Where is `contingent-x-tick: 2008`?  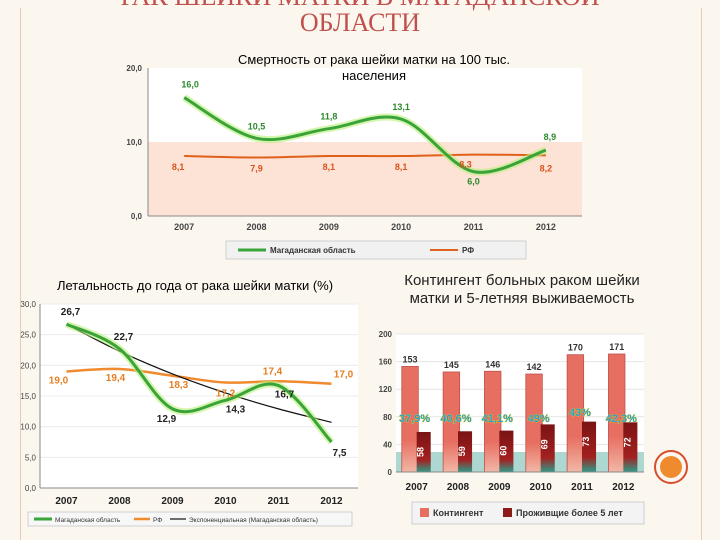 contingent-x-tick: 2008 is located at coordinates (458, 487).